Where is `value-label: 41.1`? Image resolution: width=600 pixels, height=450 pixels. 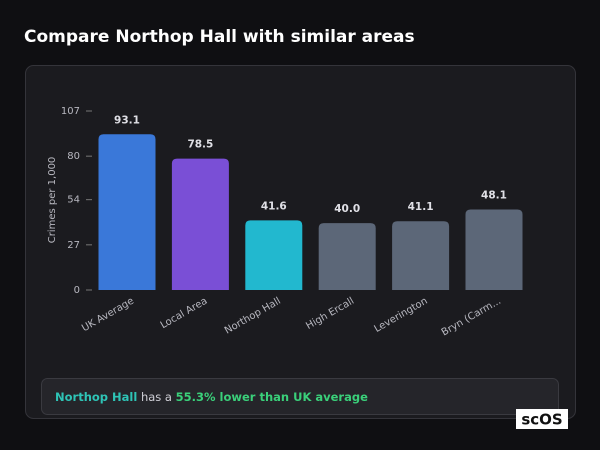 value-label: 41.1 is located at coordinates (421, 207).